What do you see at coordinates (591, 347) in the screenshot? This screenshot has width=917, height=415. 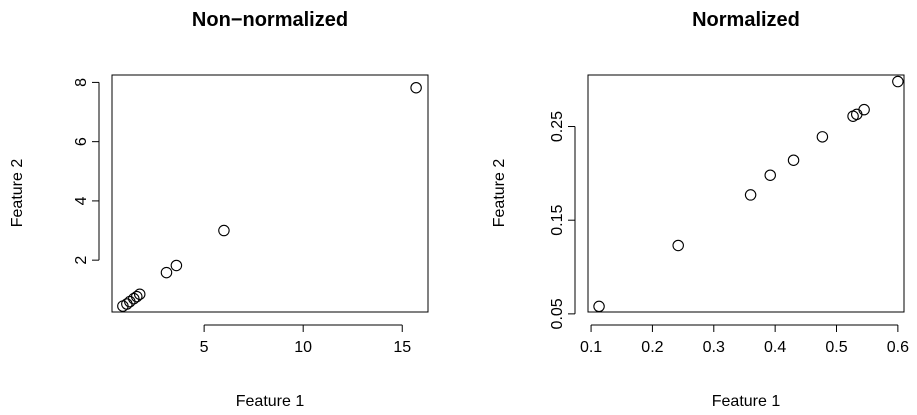 I see `x-tick-label: 0.1` at bounding box center [591, 347].